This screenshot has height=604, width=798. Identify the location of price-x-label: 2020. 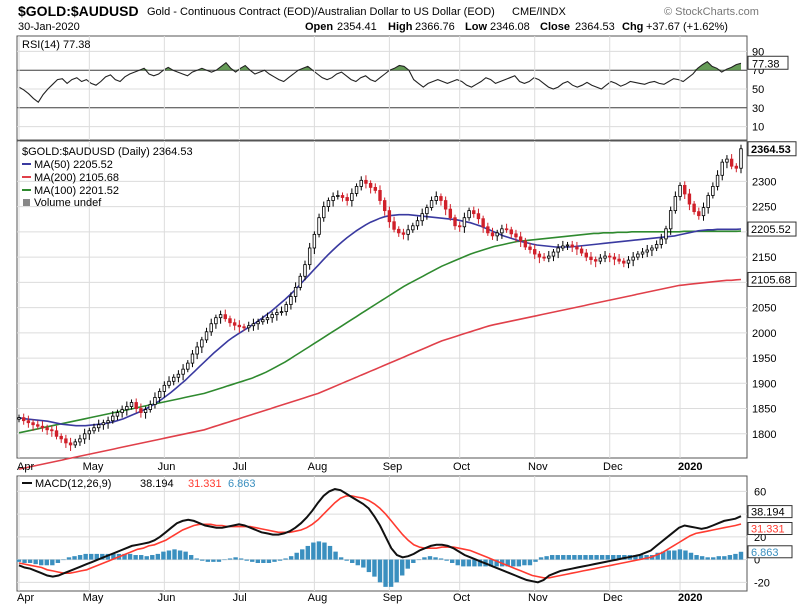
(690, 467).